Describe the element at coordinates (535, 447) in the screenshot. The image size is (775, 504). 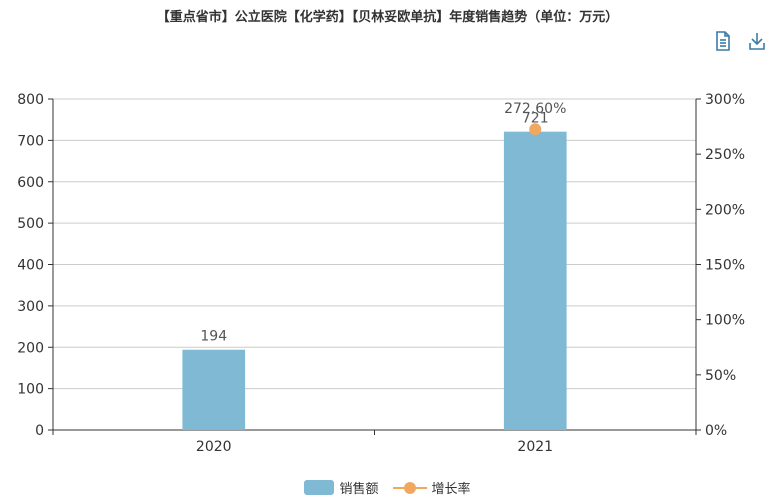
I see `x-tick-label: 2021` at that location.